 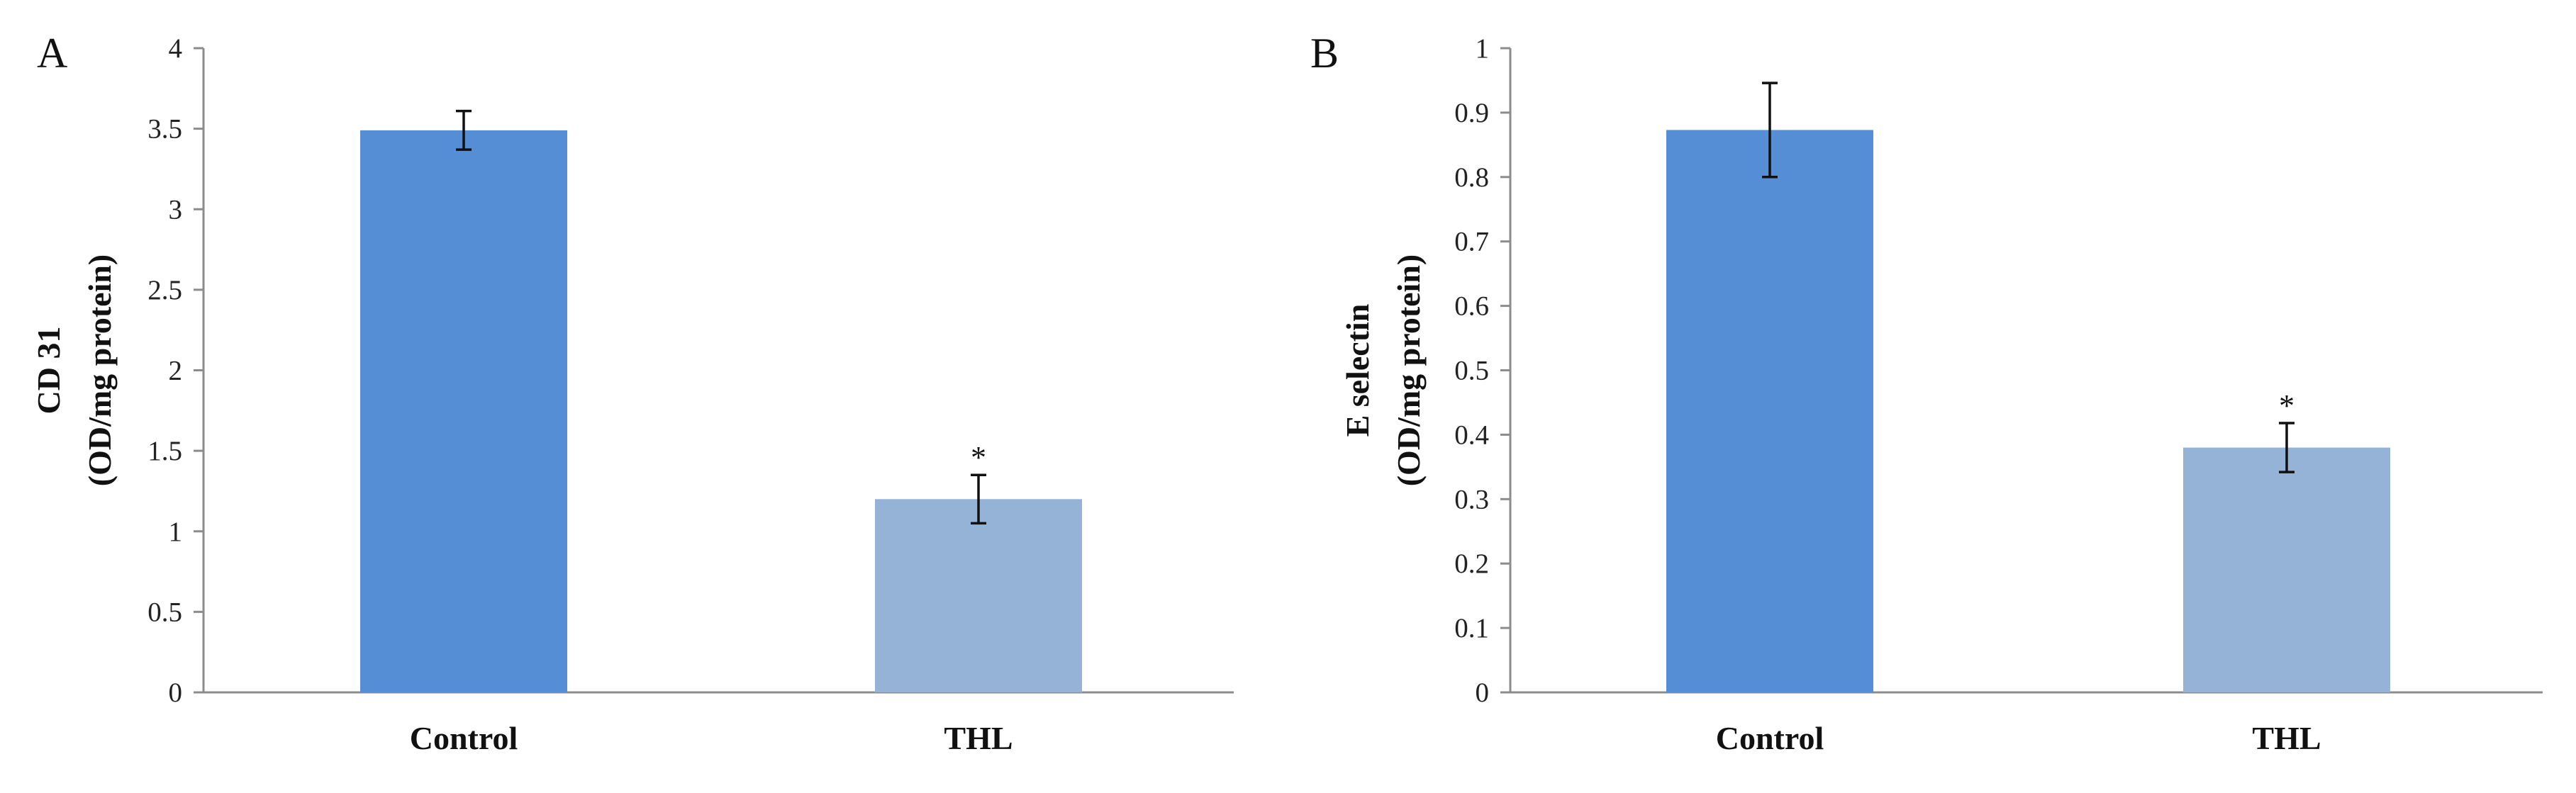 I want to click on y-tick-label: 0.3, so click(x=1471, y=499).